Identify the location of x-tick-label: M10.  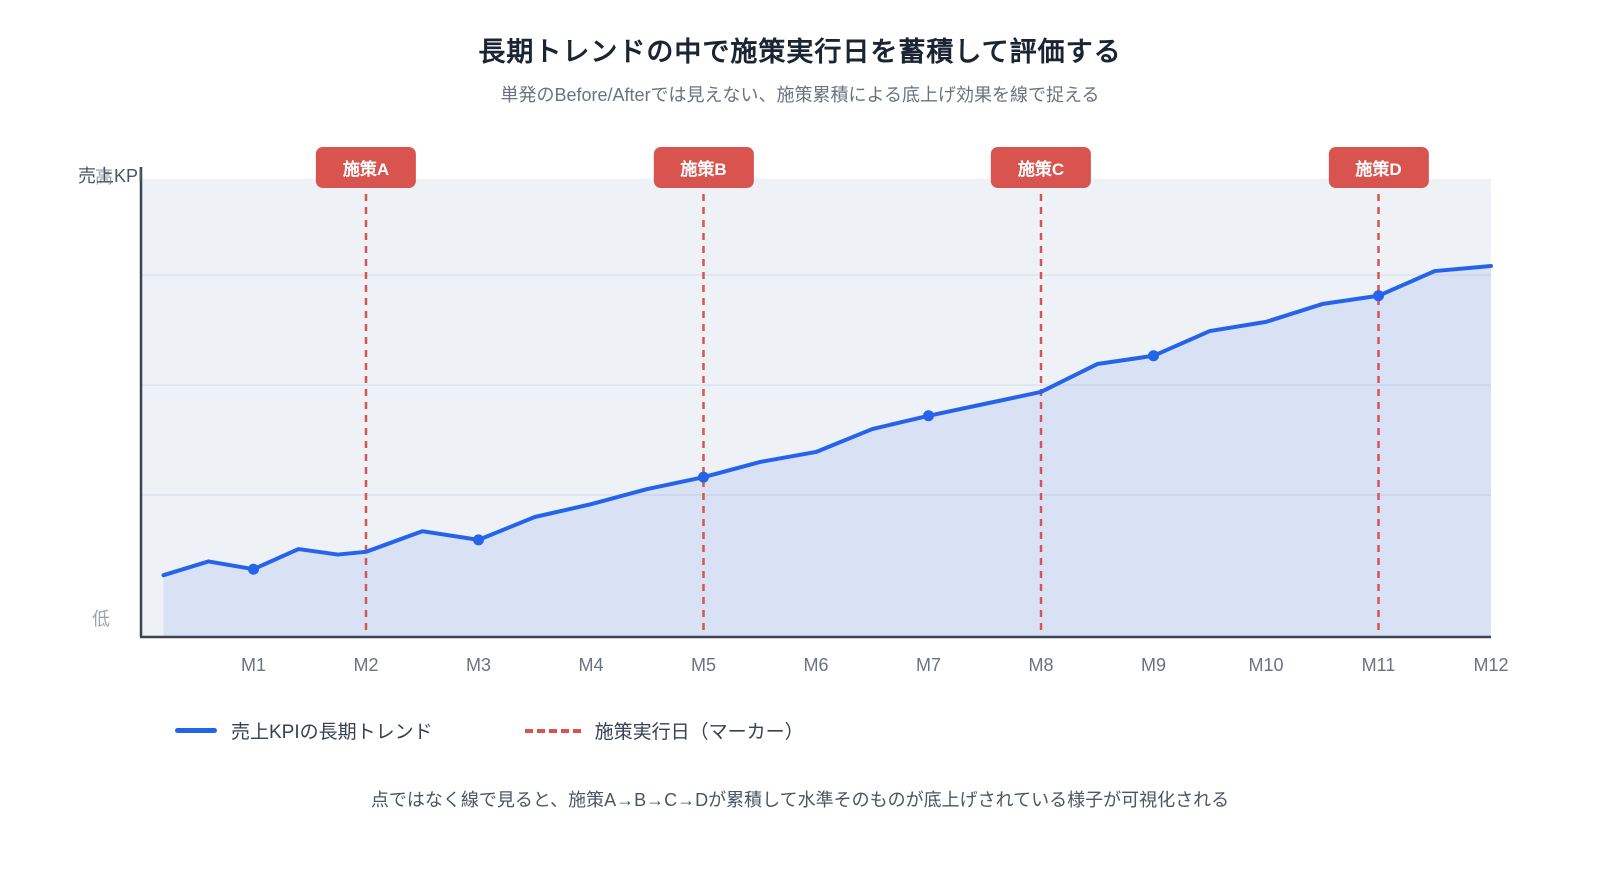
(1265, 665).